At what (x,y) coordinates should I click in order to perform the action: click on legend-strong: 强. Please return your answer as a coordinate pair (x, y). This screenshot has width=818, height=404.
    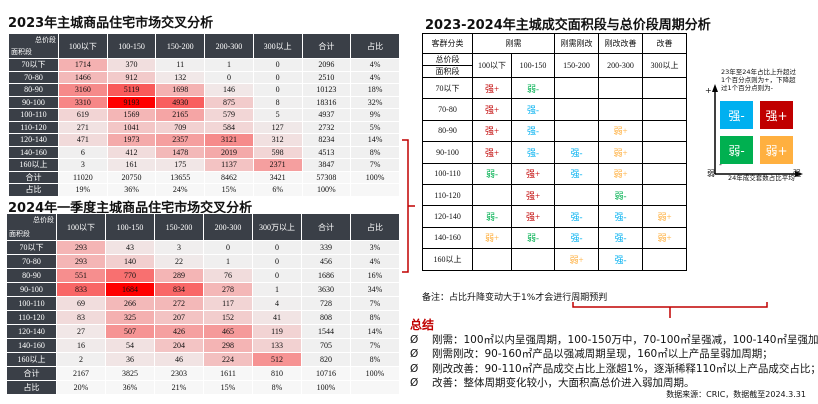
    Looking at the image, I should click on (797, 173).